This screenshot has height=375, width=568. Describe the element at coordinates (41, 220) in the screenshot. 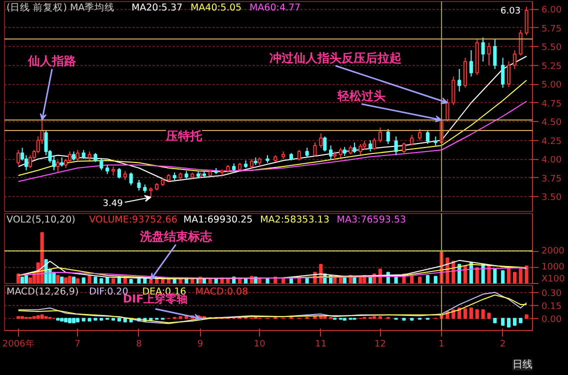

I see `chart-title: VOL2(5,10,20)` at that location.